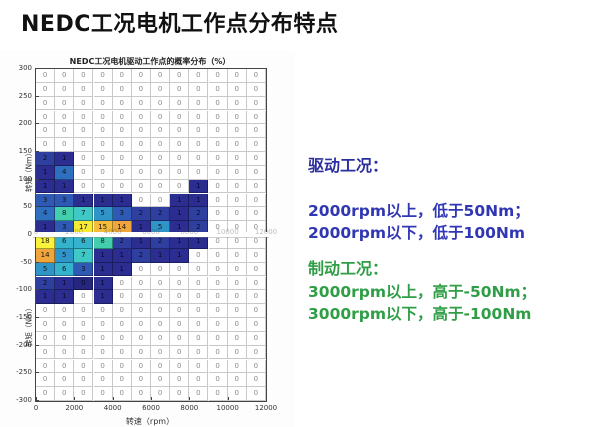 This screenshot has height=427, width=600. I want to click on zero-line-ghost-label: 4000, so click(112, 232).